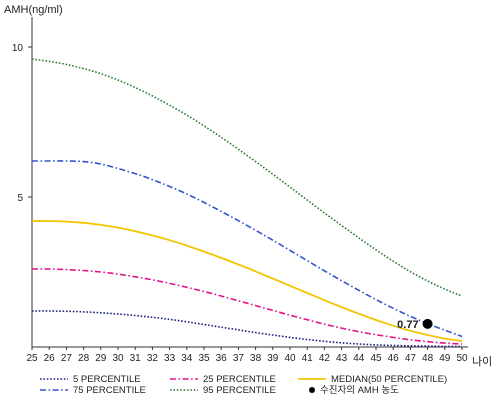 Image resolution: width=500 pixels, height=400 pixels. Describe the element at coordinates (239, 379) in the screenshot. I see `legend-label-25-percentile: 25 PERCENTILE` at that location.